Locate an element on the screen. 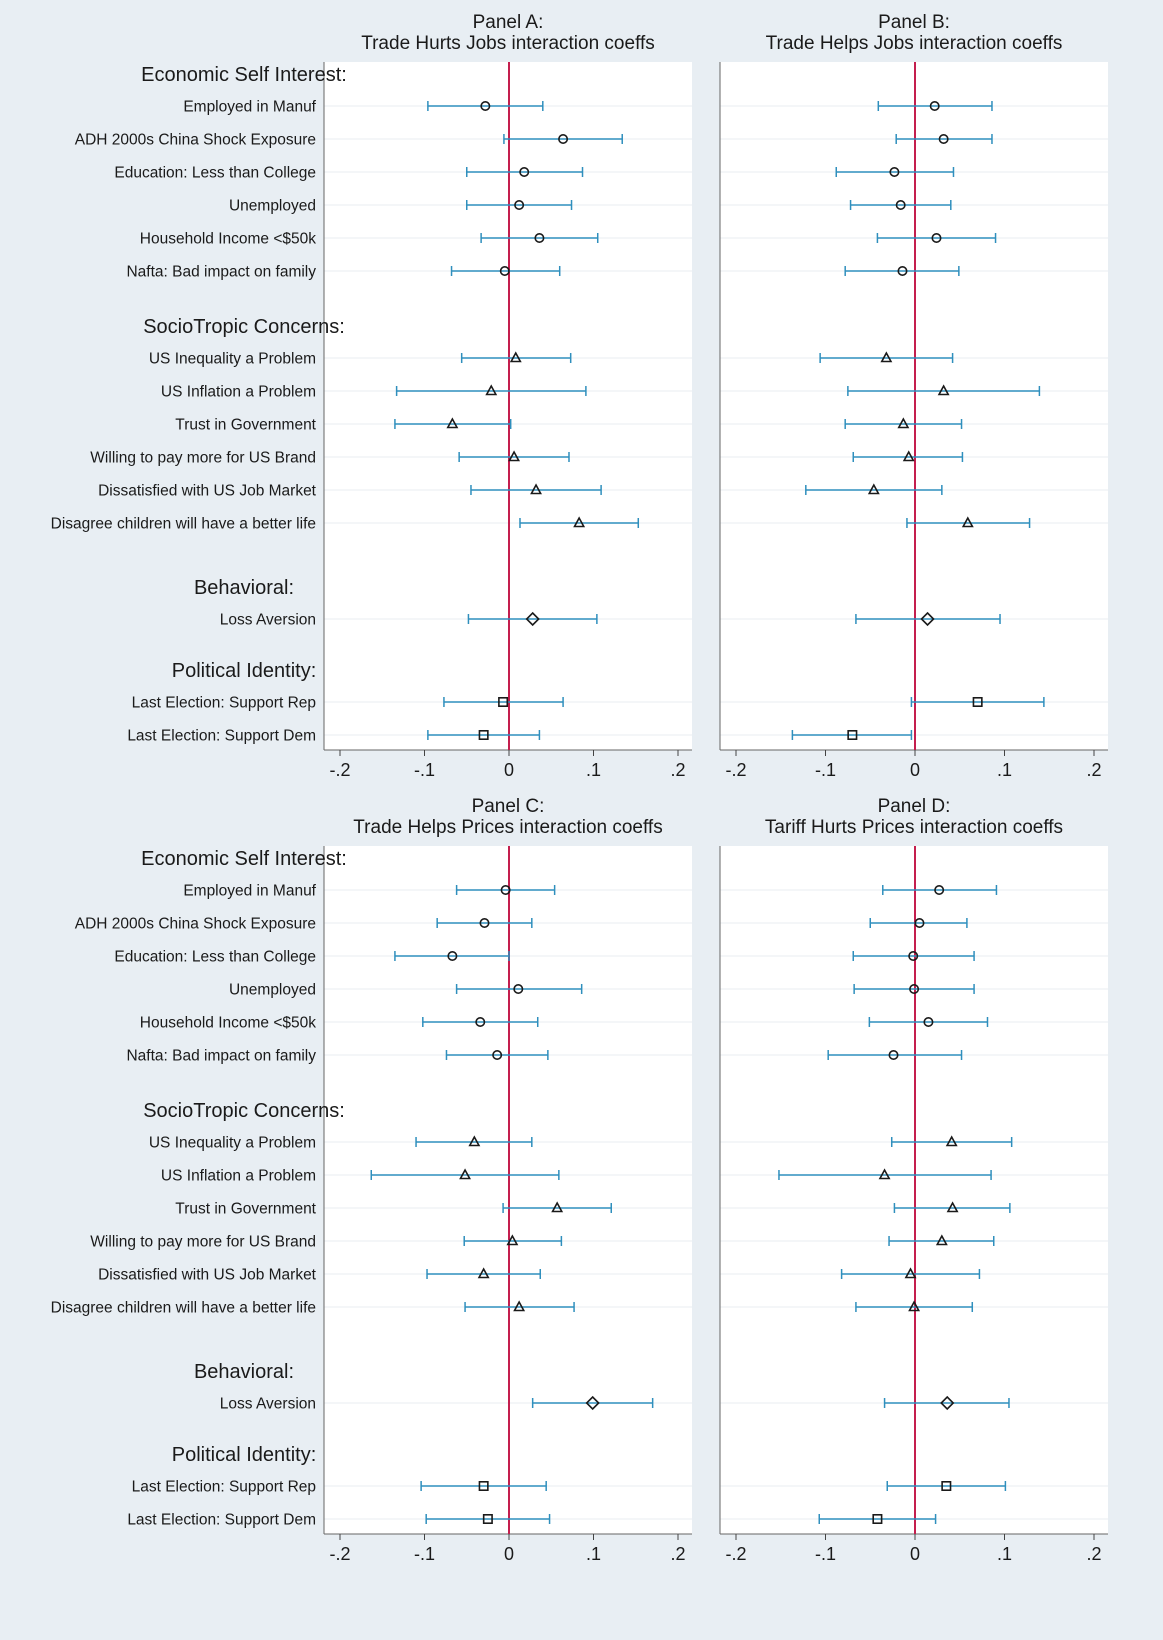 This screenshot has height=1640, width=1163. row-label-last-election-support-dem: Last Election: Support Dem is located at coordinates (221, 736).